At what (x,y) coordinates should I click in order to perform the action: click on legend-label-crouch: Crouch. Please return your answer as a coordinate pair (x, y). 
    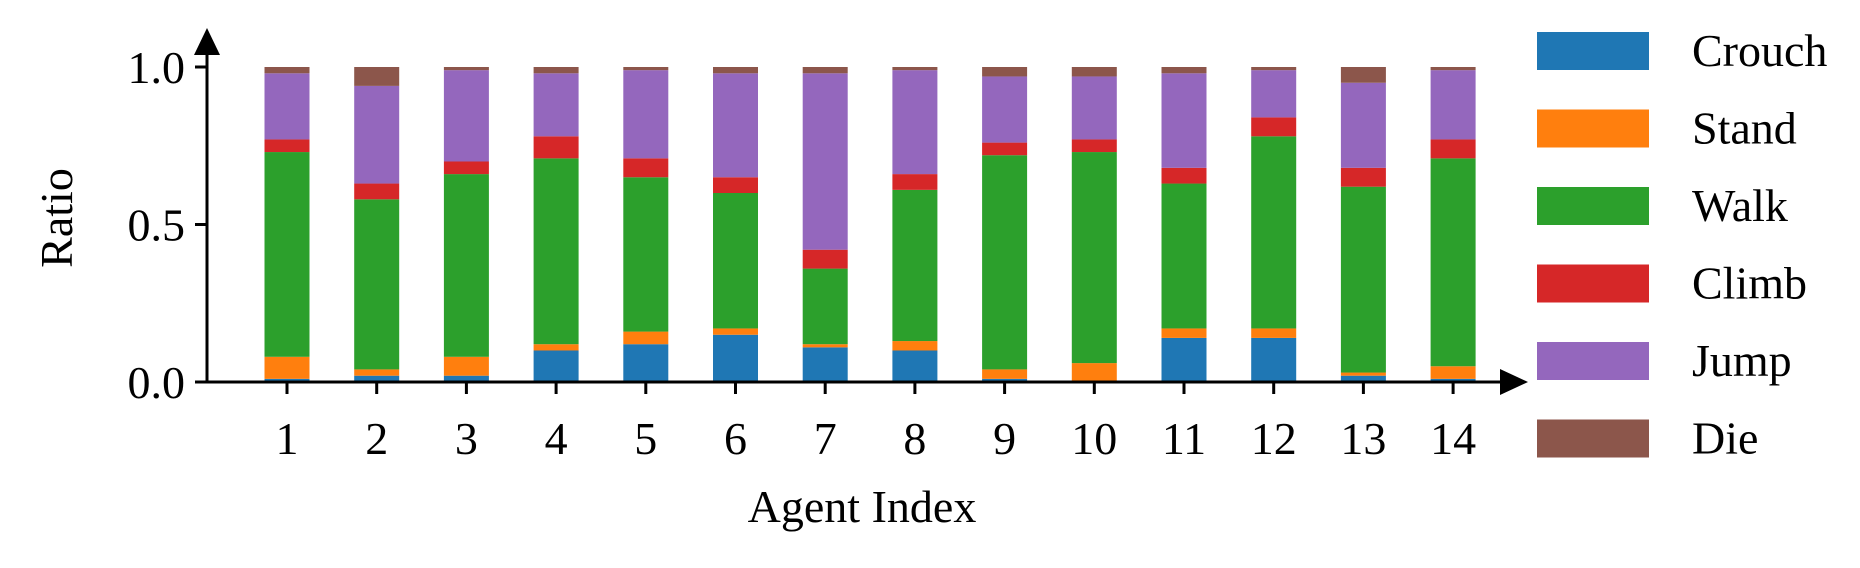
    Looking at the image, I should click on (1759, 50).